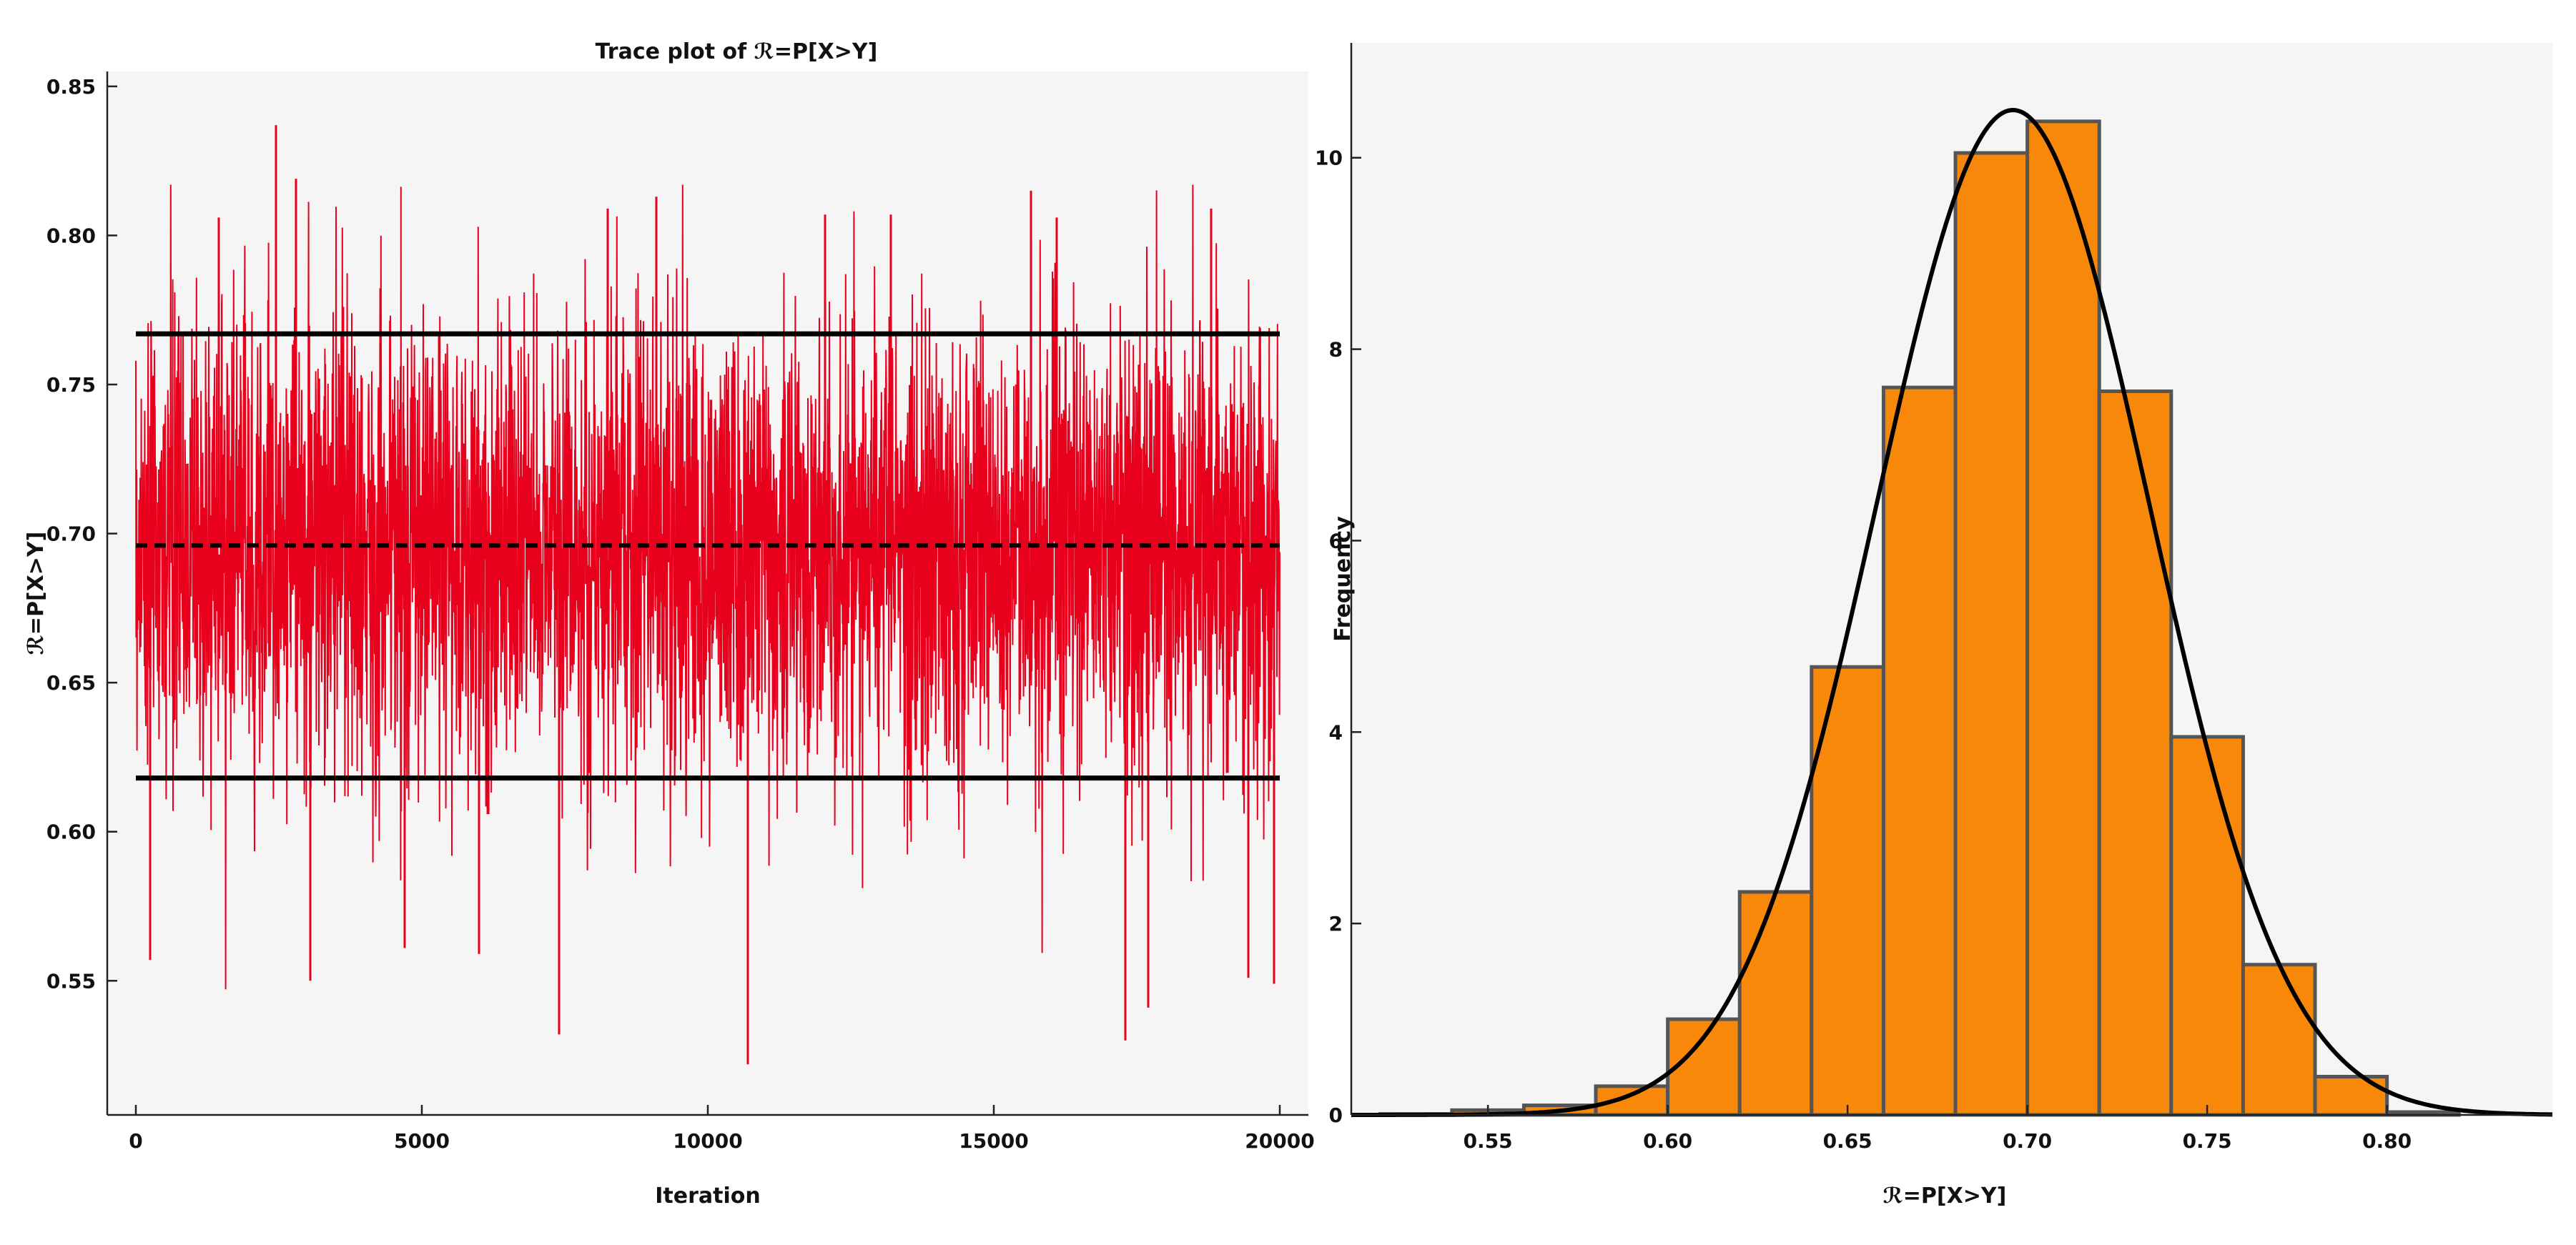 The image size is (2576, 1245). I want to click on hist-xtick-label: 0.55, so click(1488, 1141).